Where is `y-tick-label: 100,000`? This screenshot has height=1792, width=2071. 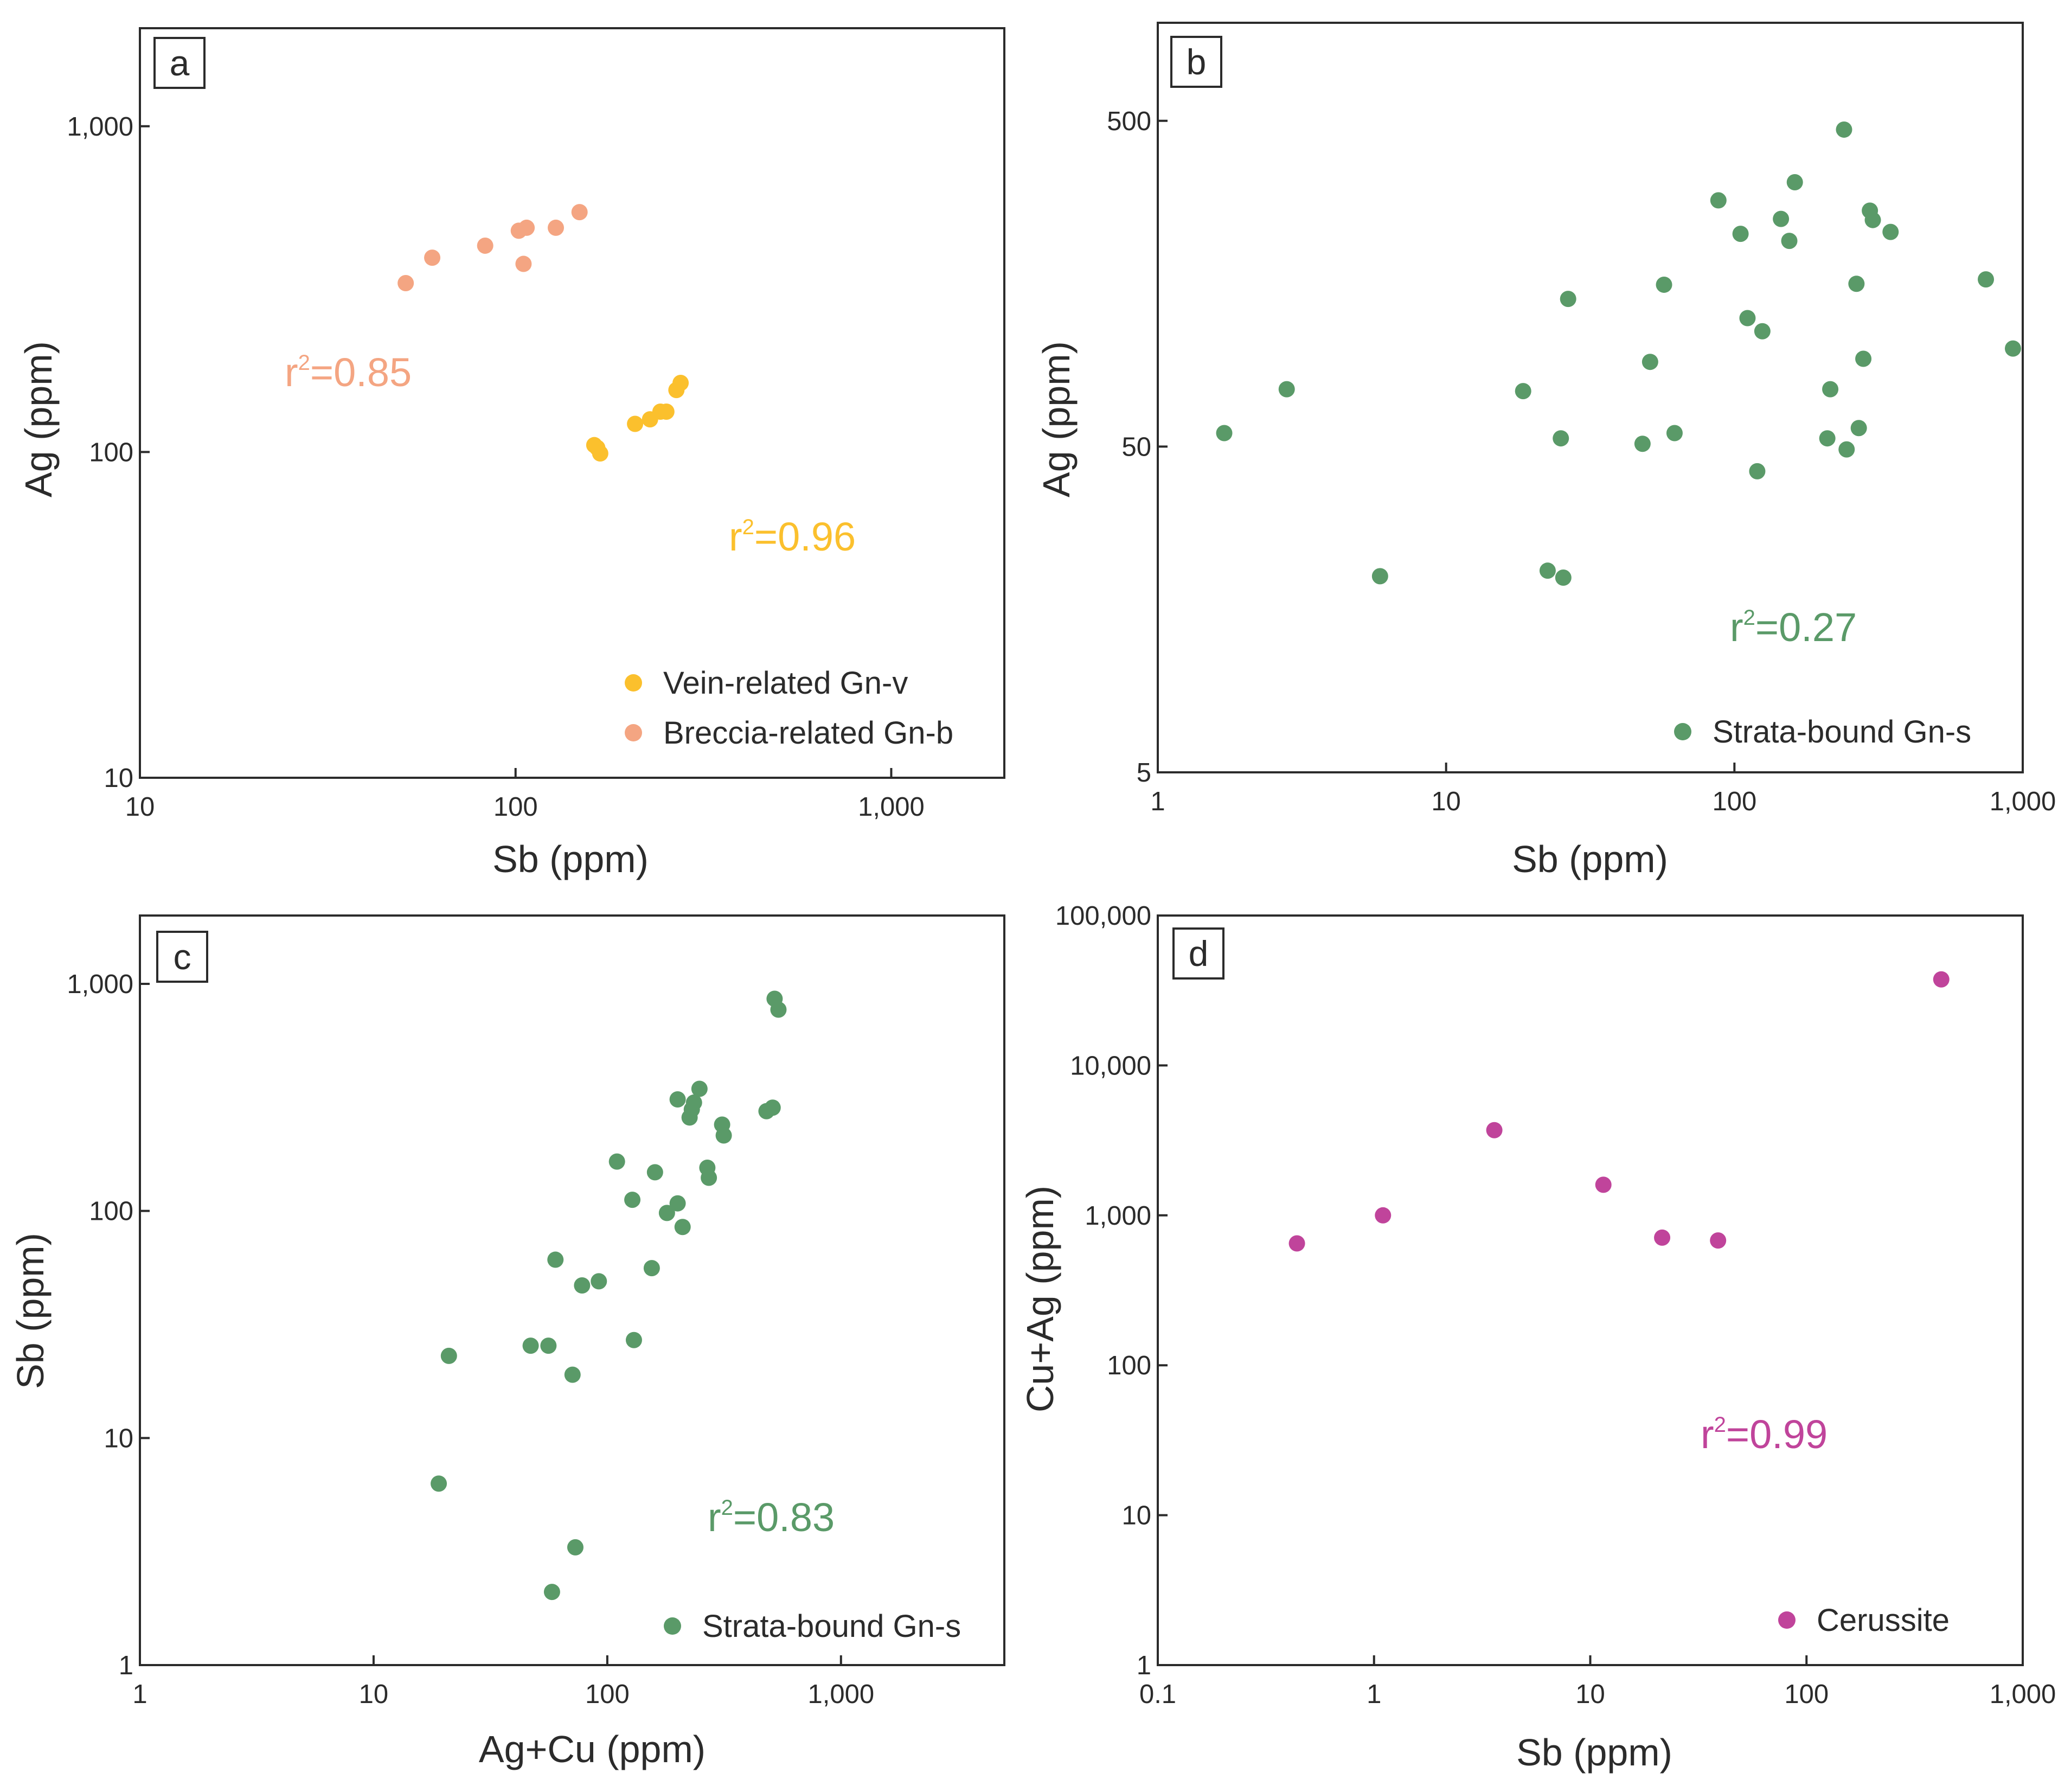
y-tick-label: 100,000 is located at coordinates (1103, 916).